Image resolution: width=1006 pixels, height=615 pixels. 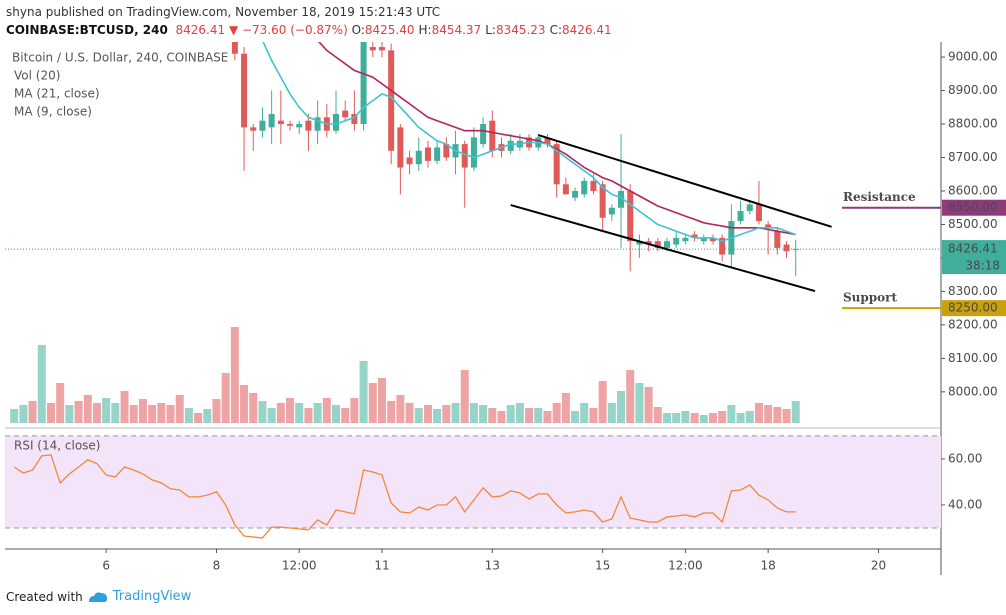 What do you see at coordinates (973, 90) in the screenshot?
I see `y-tick-label: 8900.00` at bounding box center [973, 90].